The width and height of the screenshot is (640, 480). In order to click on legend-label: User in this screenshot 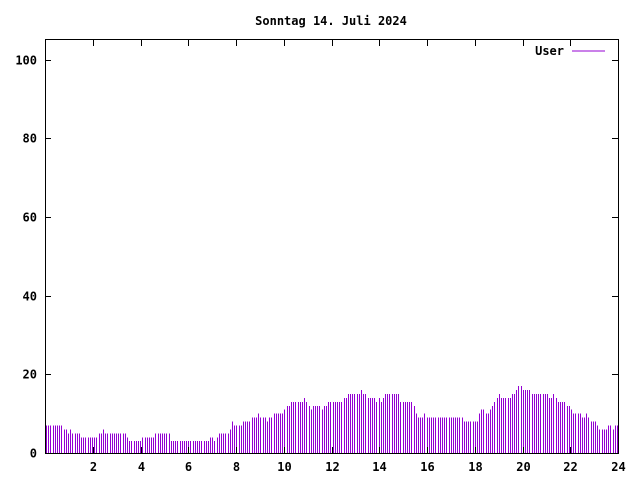, I will do `click(549, 51)`.